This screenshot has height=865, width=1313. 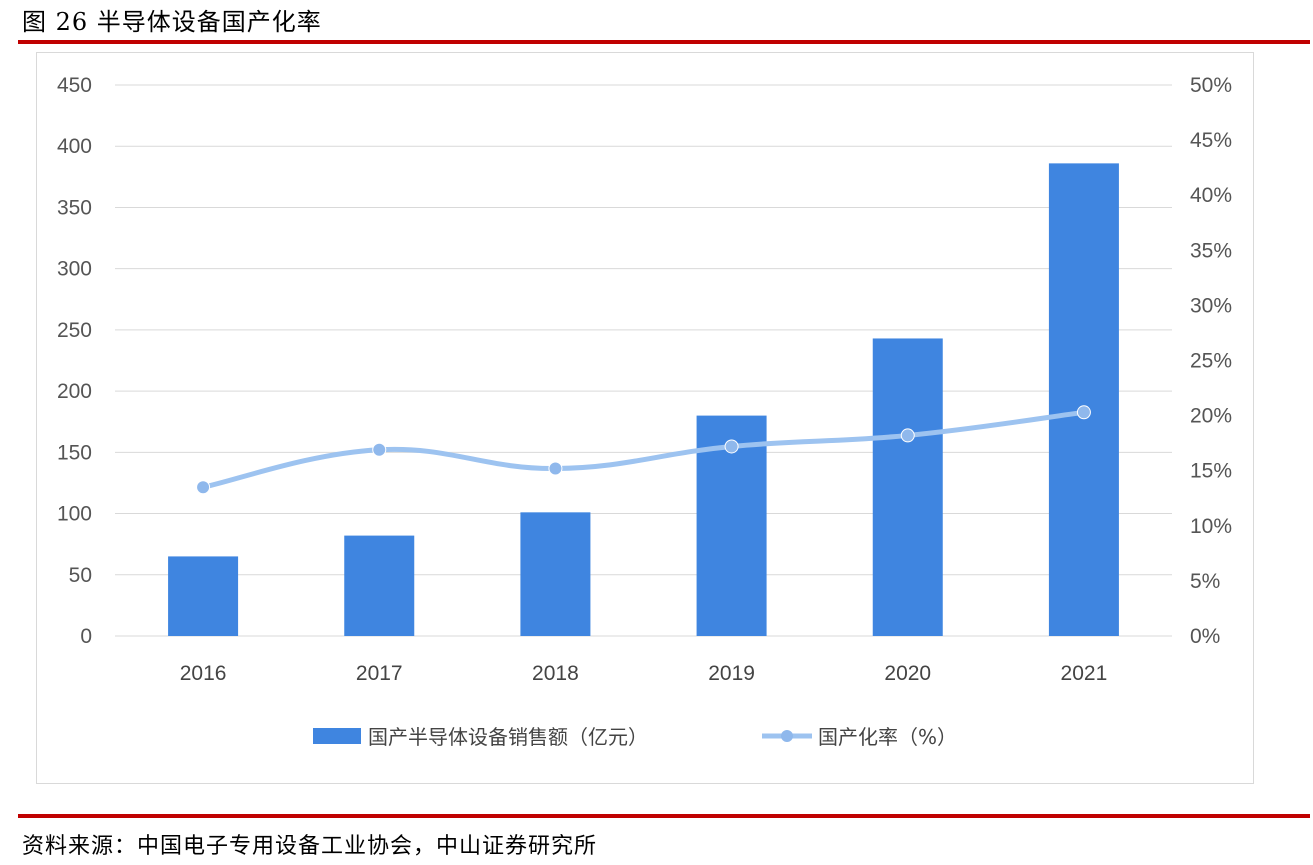 I want to click on y-axis-right: 0% 5% 10% 15% 20% 25% 30% 35% 40% 45% 50%, so click(x=1211, y=361).